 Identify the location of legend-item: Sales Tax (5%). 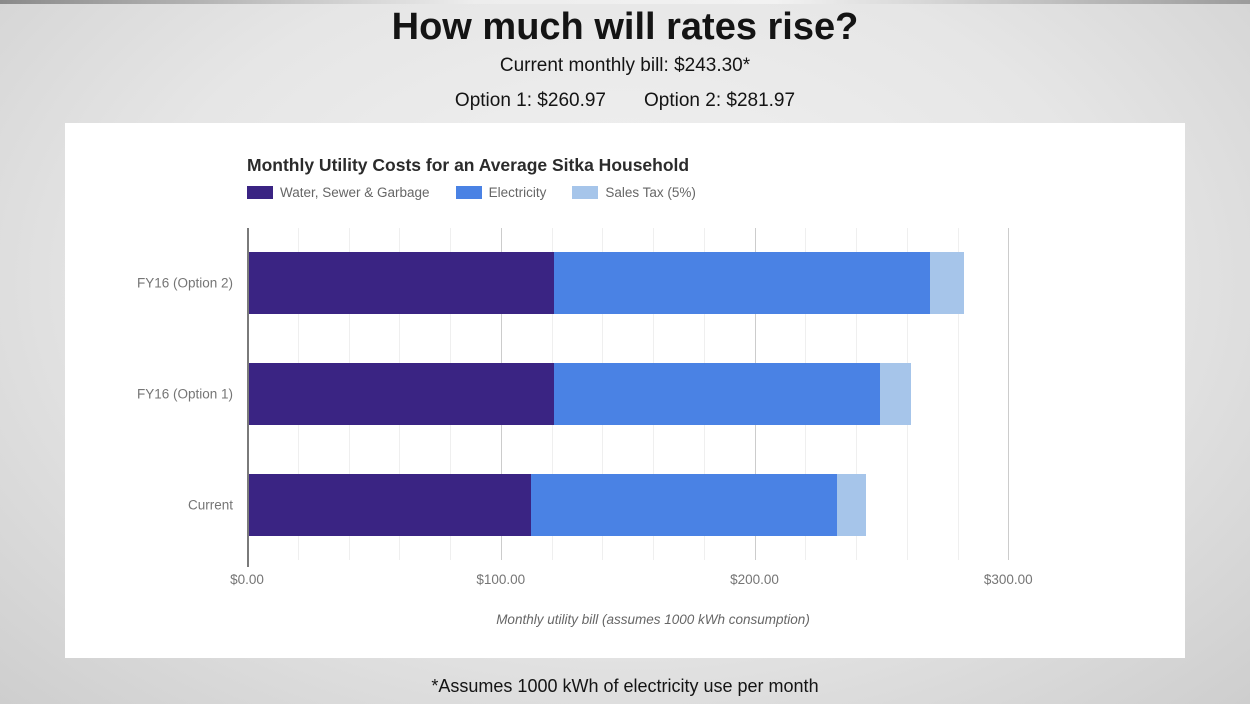
(634, 192).